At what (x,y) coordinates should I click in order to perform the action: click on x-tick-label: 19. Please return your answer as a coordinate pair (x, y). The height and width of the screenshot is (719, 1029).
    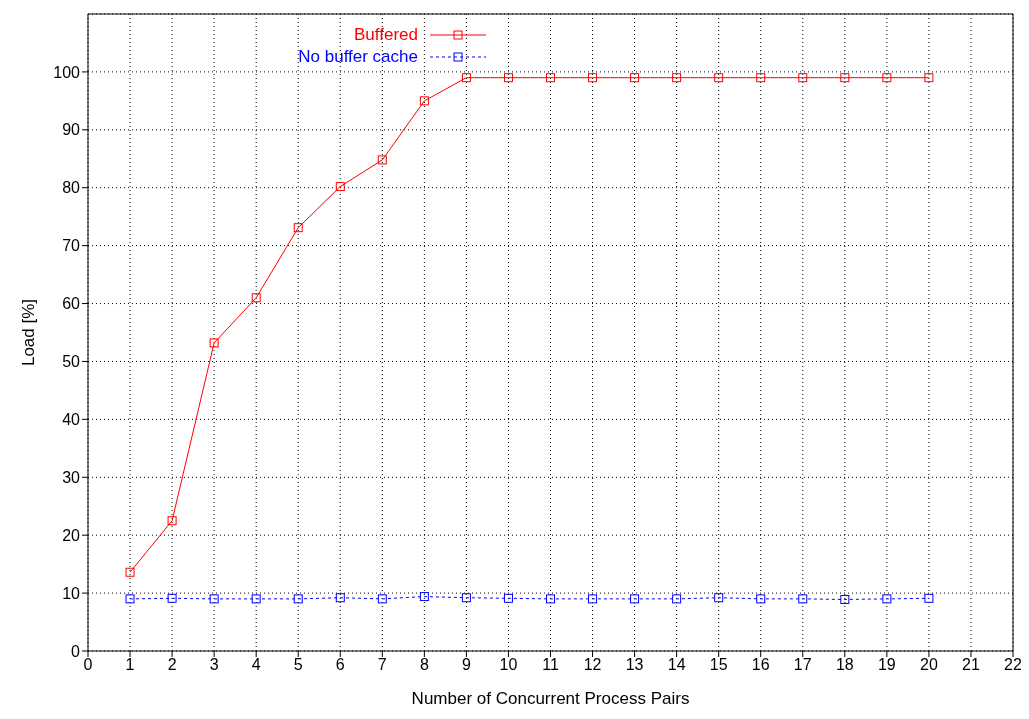
    Looking at the image, I should click on (886, 665).